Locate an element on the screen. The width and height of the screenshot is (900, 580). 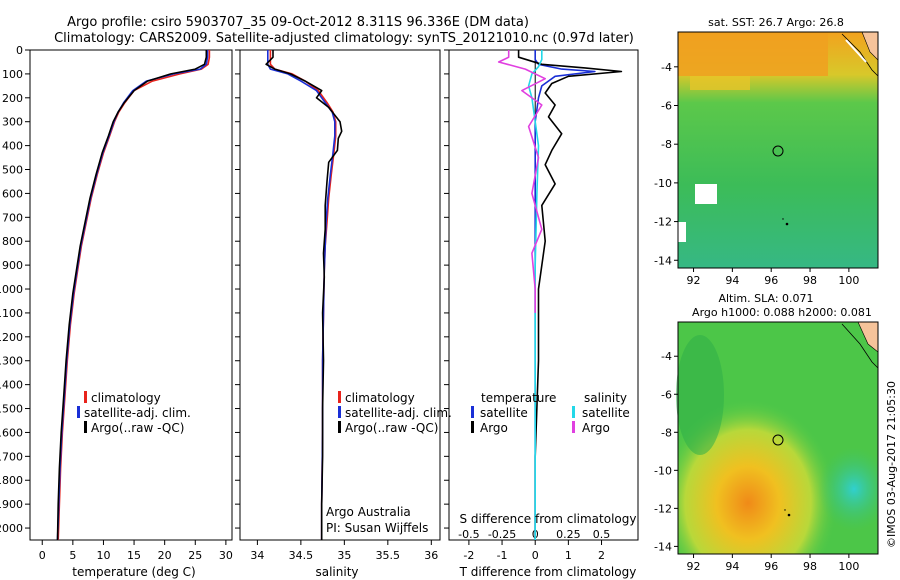
sla-map-frame is located at coordinates (778, 438).